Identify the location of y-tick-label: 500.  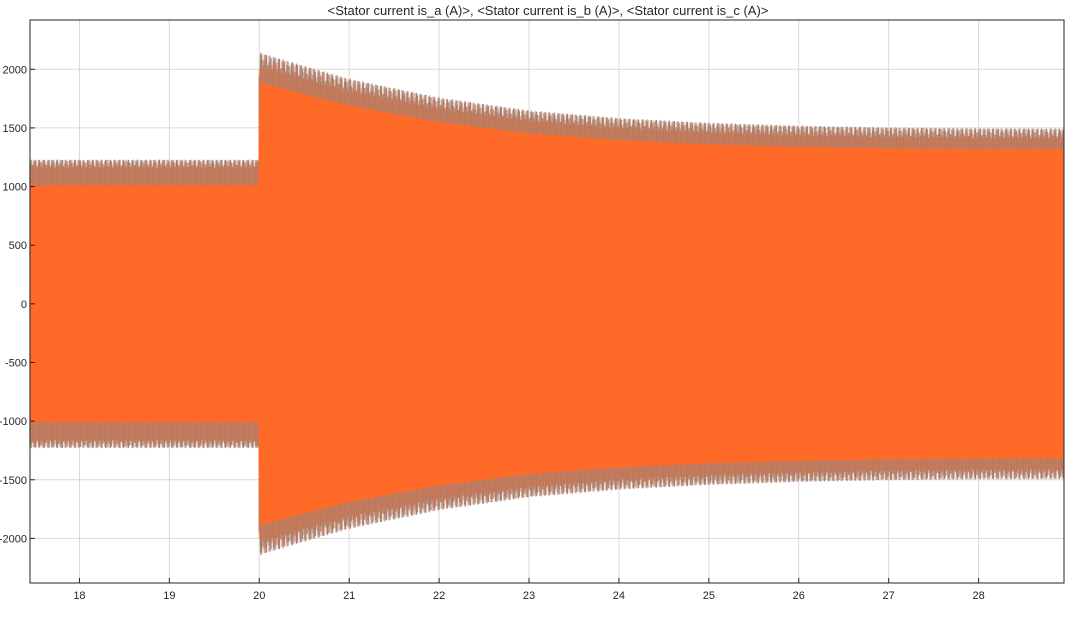
(18, 246).